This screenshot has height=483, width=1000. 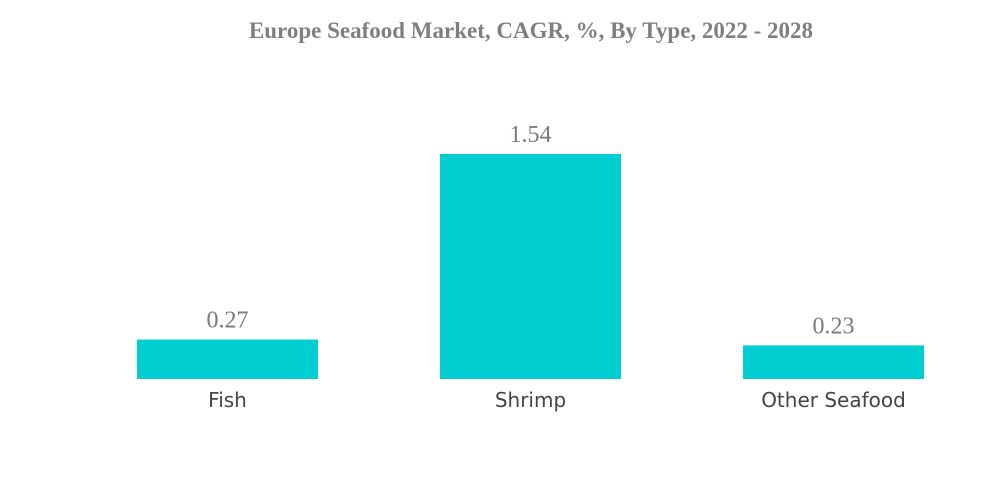 What do you see at coordinates (228, 321) in the screenshot?
I see `value-label-fish: 0.27` at bounding box center [228, 321].